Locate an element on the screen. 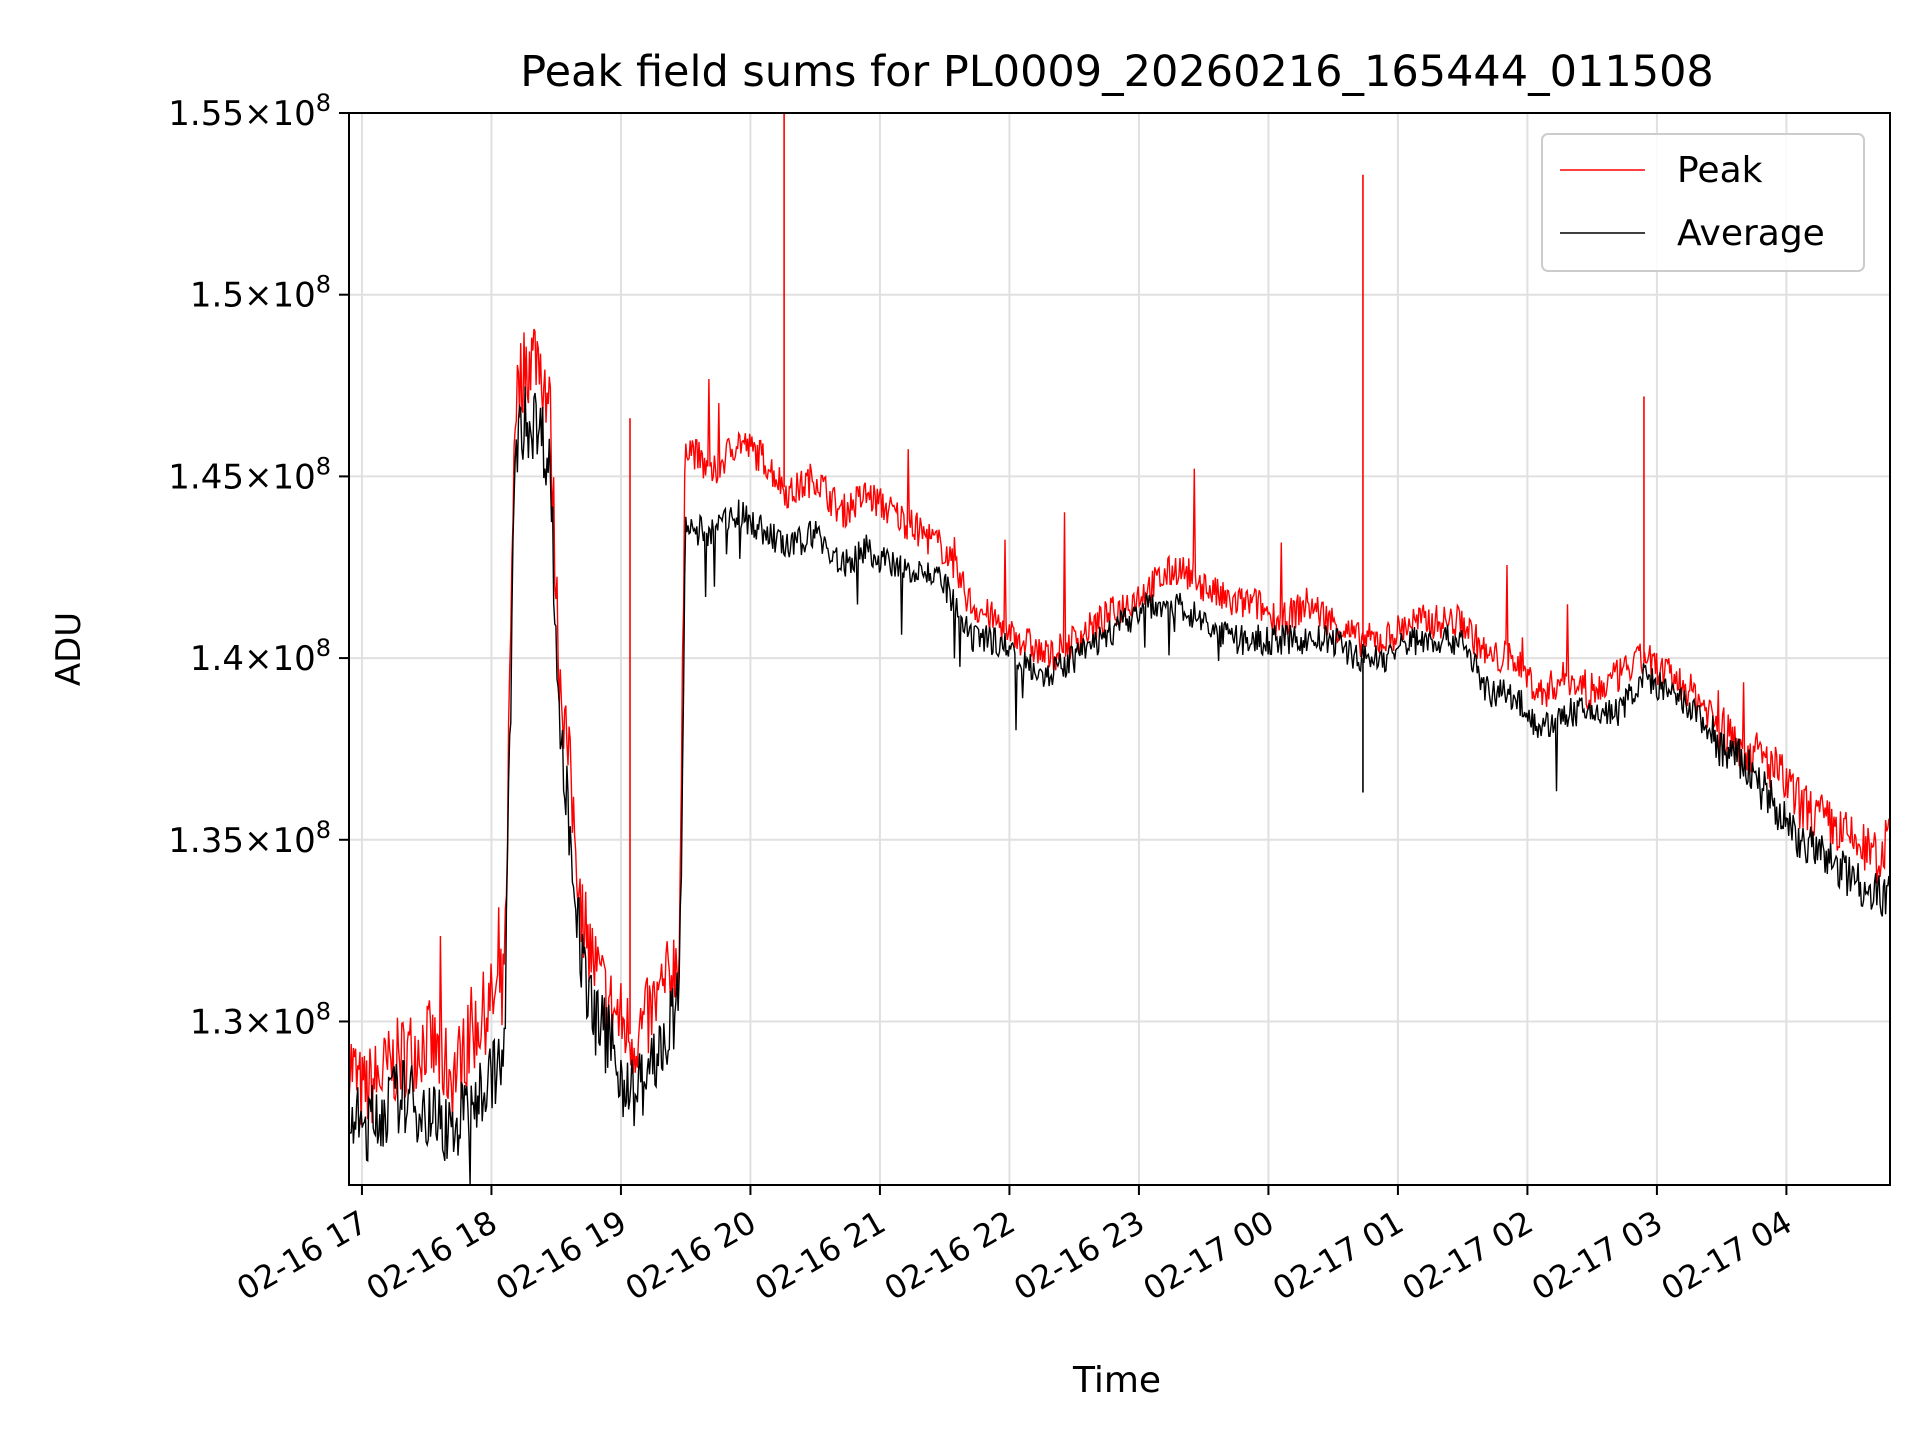  x-tick-label: 02-16 22 is located at coordinates (950, 1255).